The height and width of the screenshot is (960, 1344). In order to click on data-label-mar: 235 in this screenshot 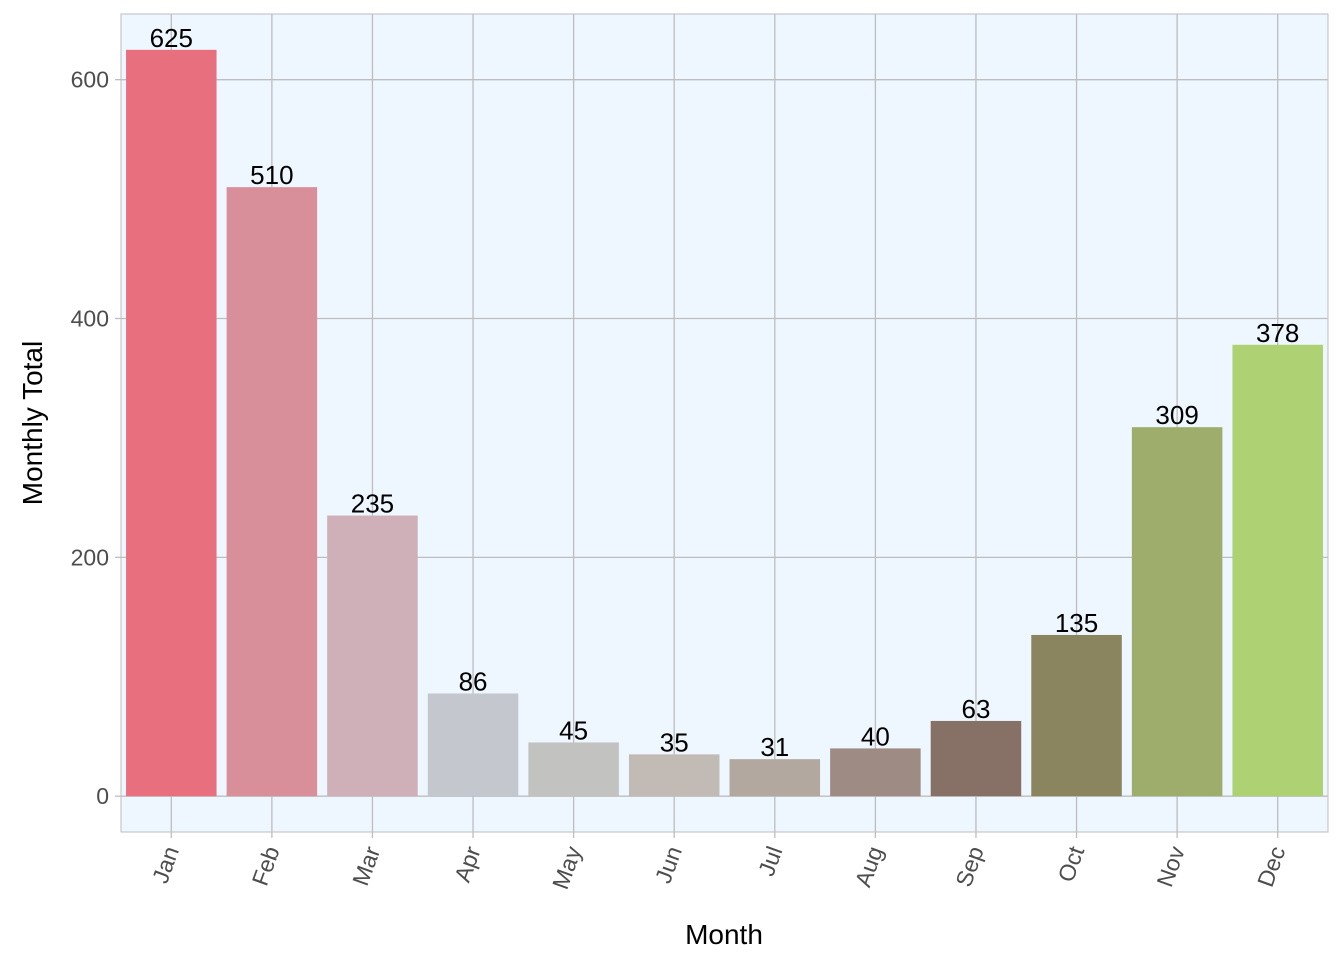, I will do `click(372, 504)`.